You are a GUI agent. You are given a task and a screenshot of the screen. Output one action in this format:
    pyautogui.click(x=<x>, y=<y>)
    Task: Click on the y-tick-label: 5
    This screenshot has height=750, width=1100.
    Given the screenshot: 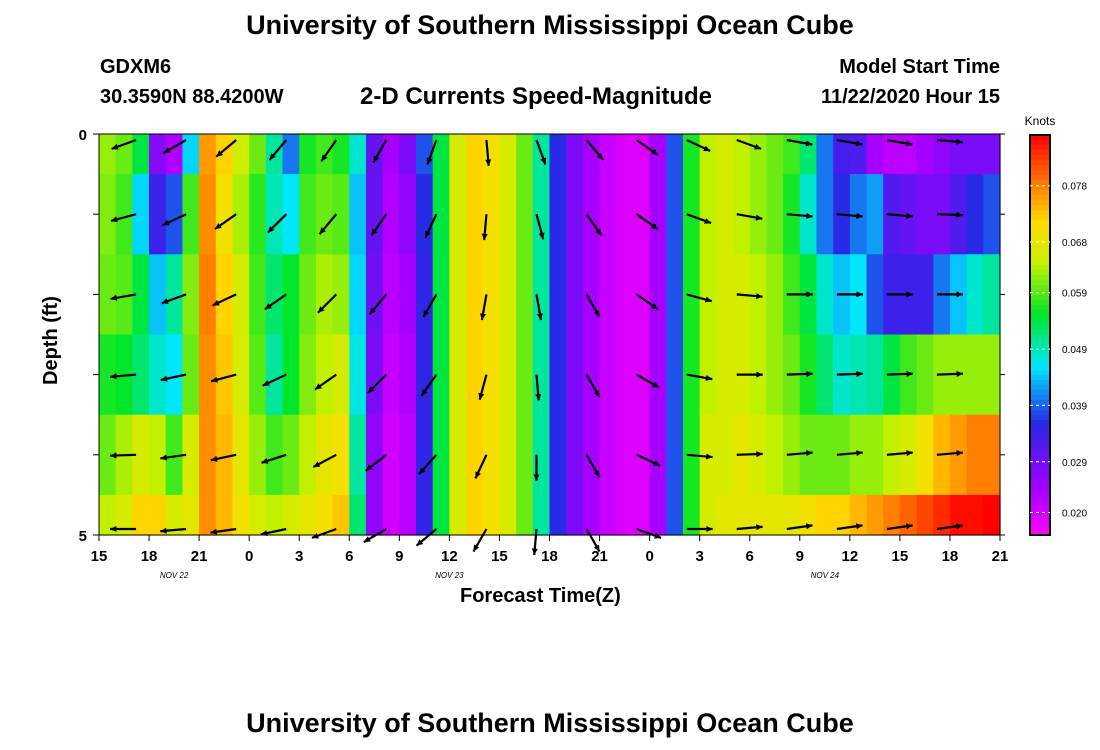 What is the action you would take?
    pyautogui.click(x=83, y=536)
    